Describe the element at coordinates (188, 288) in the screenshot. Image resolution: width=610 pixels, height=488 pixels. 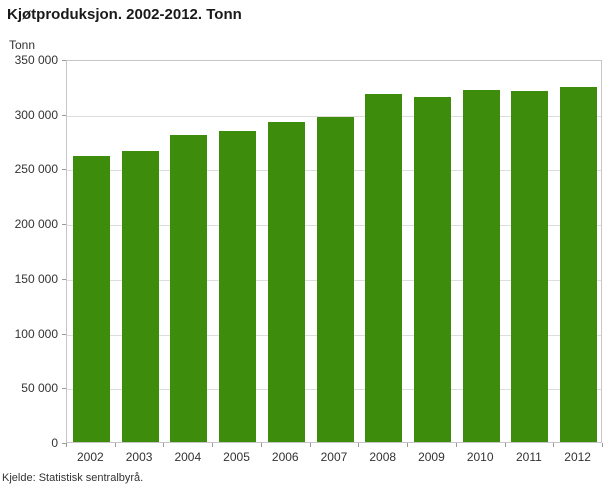
I see `bar-2004` at that location.